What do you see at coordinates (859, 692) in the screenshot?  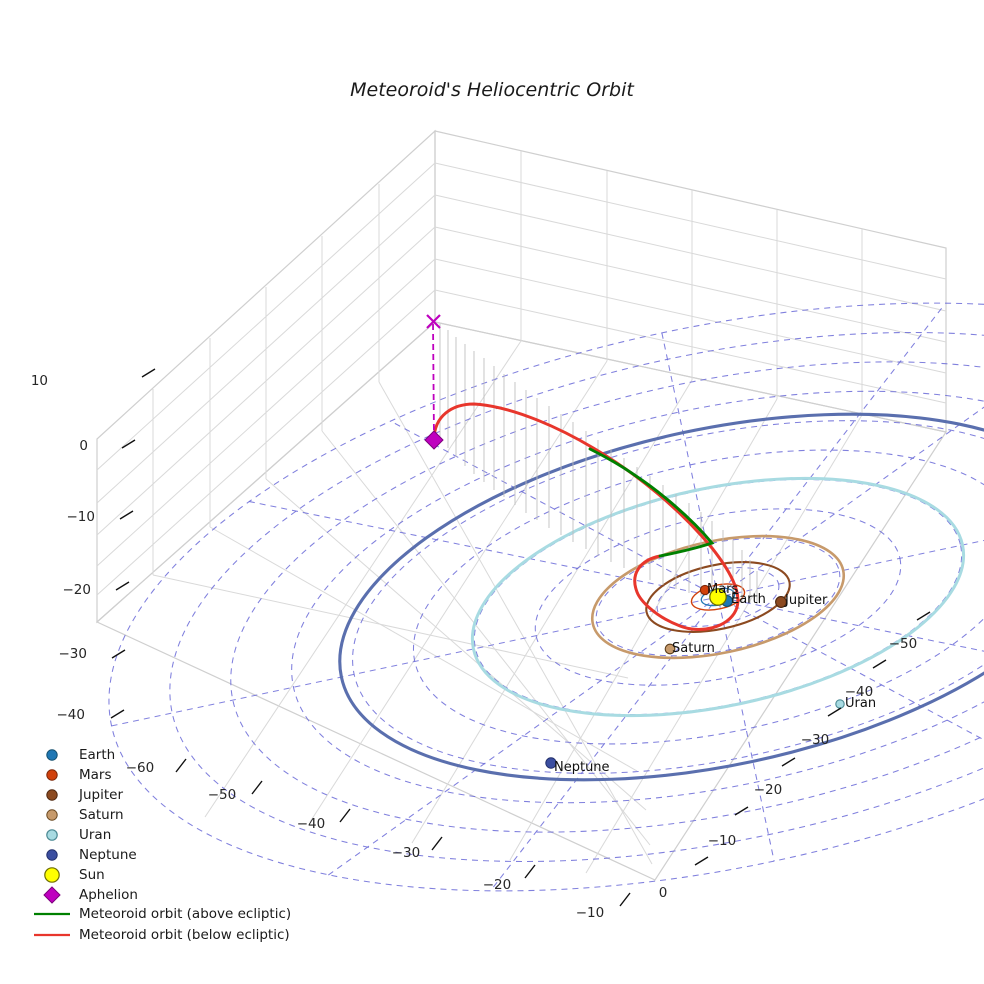 I see `y-tick-label: −40` at bounding box center [859, 692].